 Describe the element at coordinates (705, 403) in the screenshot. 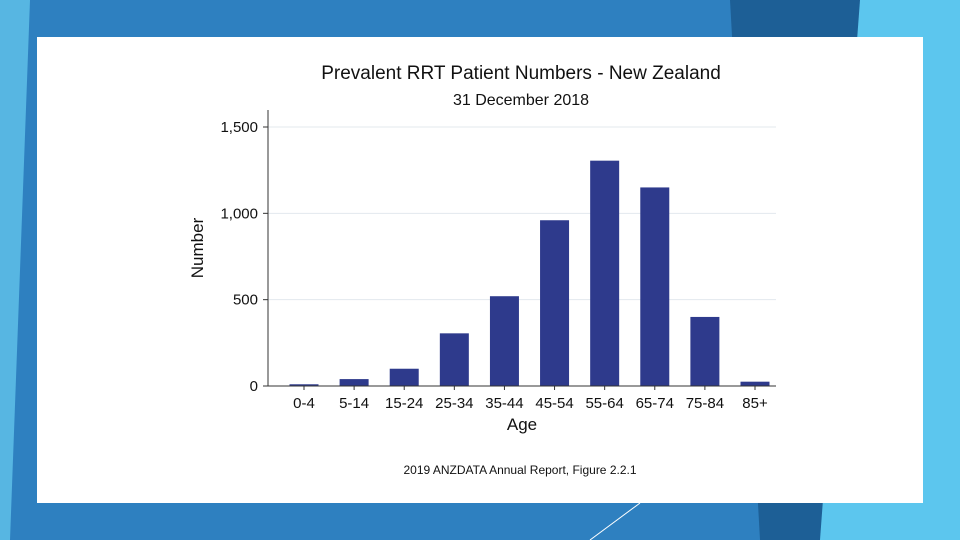

I see `x-tick-label: 75-84` at that location.